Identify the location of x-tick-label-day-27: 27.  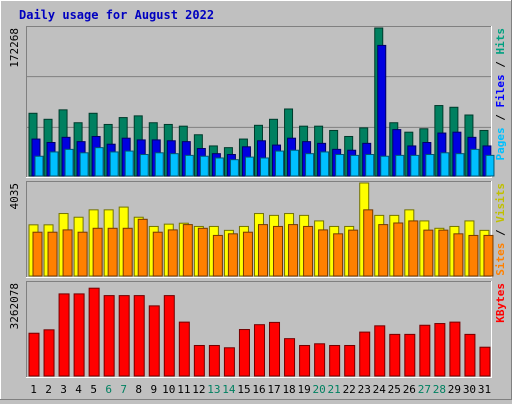
(424, 389).